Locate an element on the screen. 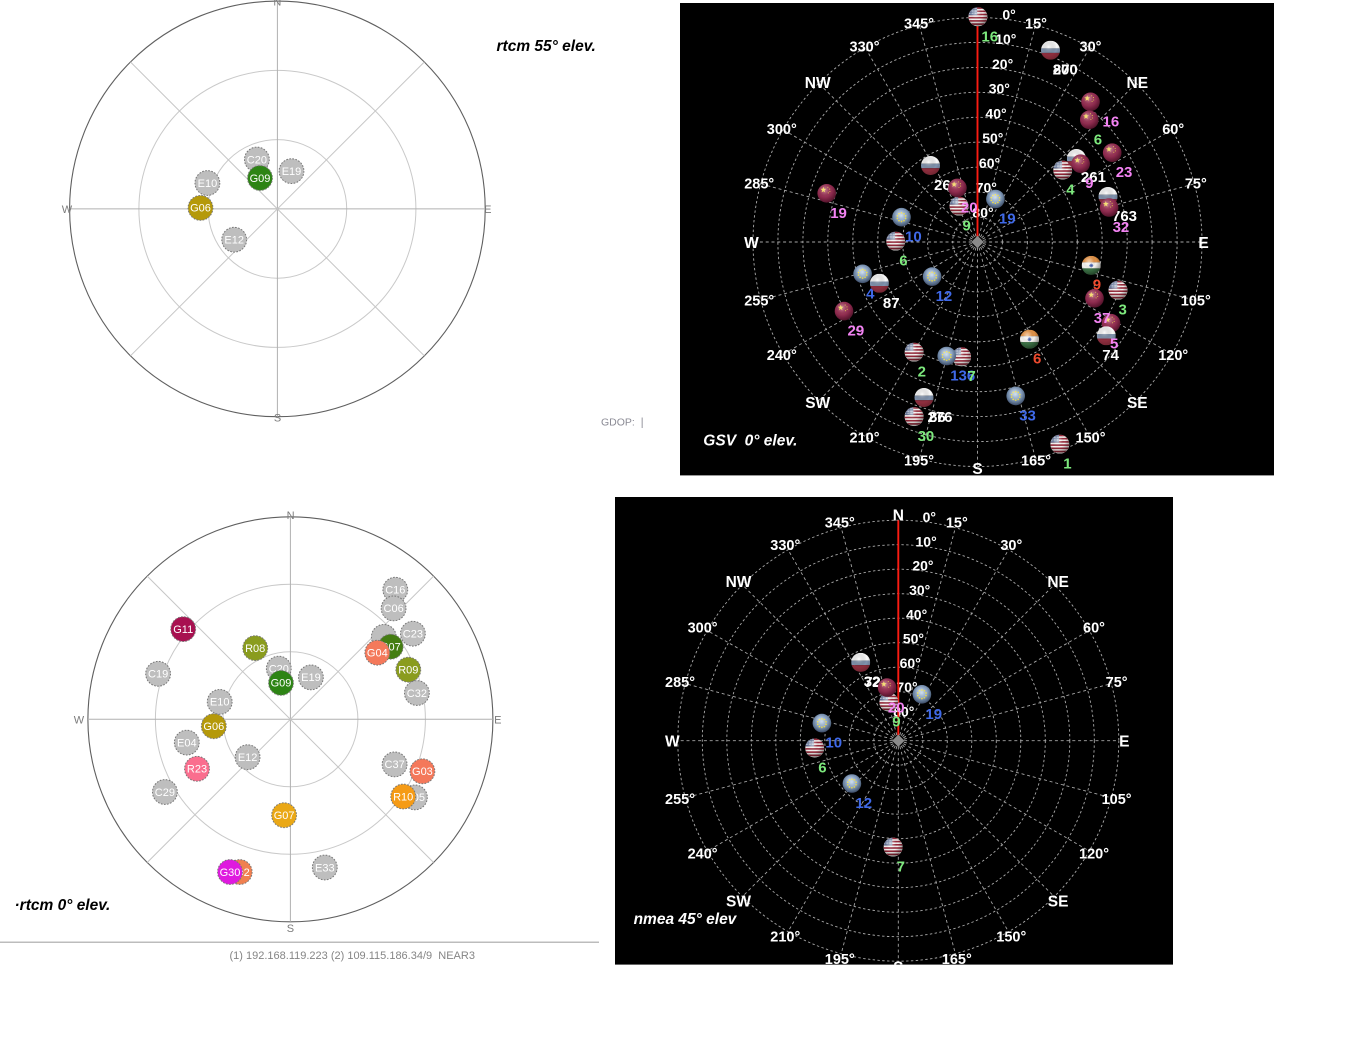 This screenshot has height=1043, width=1366. svg-text: C20 is located at coordinates (257, 160).